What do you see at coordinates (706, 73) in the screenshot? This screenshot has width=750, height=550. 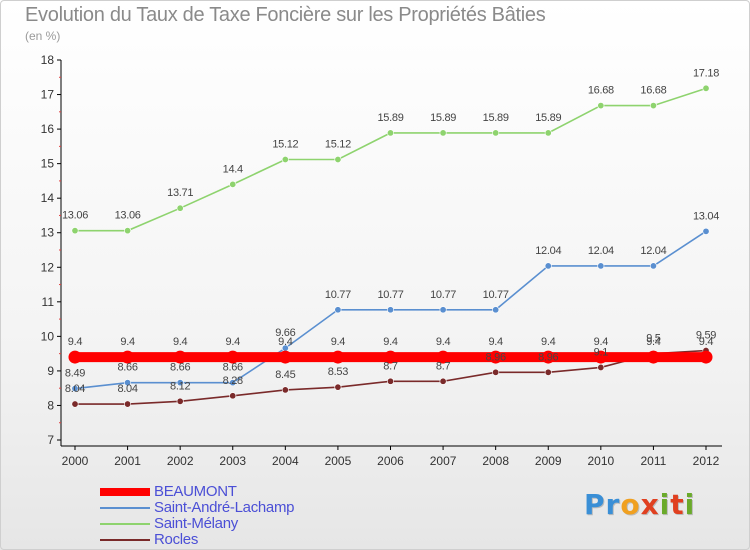 I see `data-label: 17.18` at bounding box center [706, 73].